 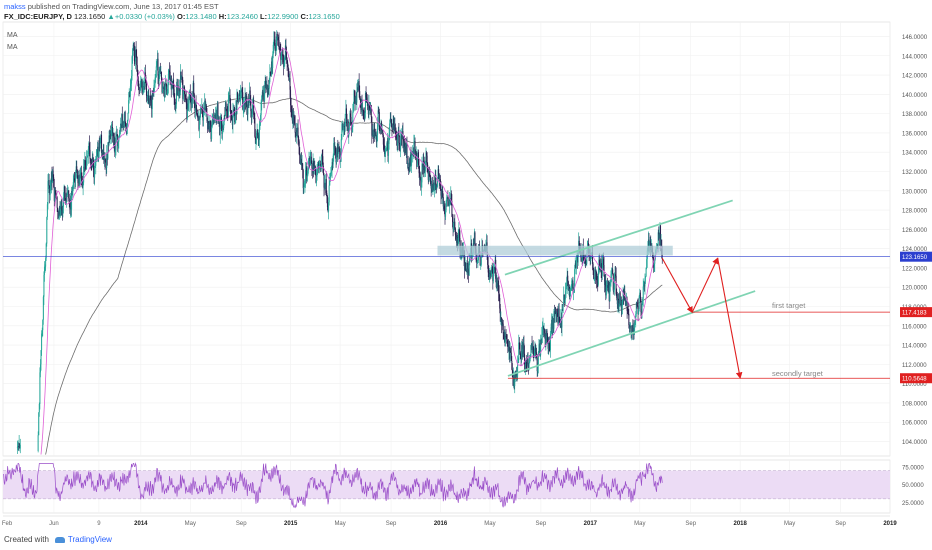 I want to click on y-tick-label: 124.0000, so click(x=915, y=250).